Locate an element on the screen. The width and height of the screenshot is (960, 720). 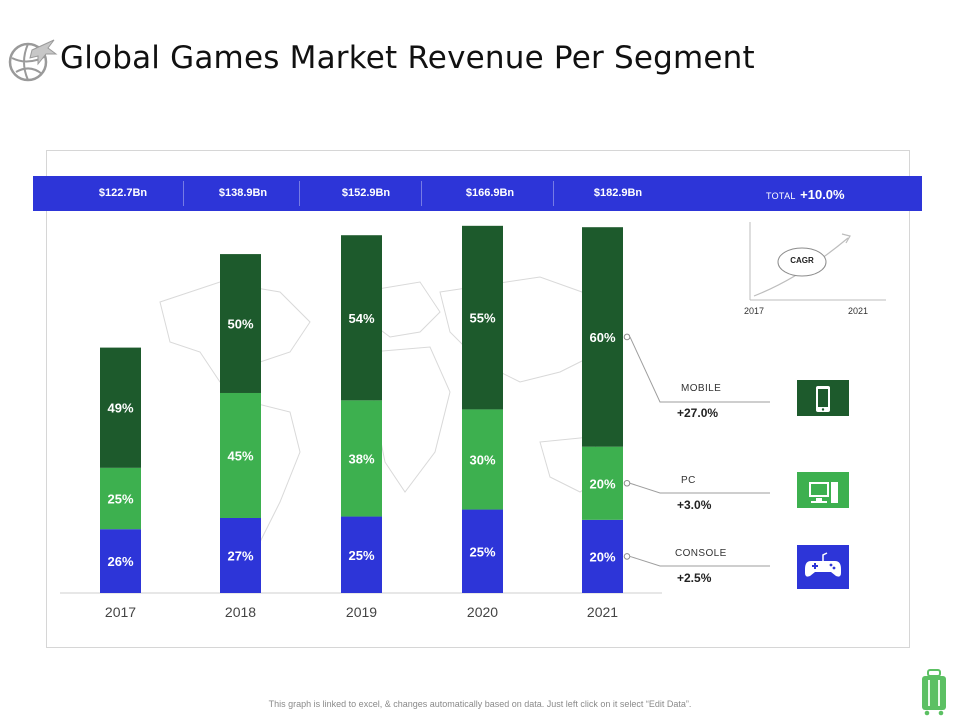
x-tick-label-2017: 2017 is located at coordinates (120, 612).